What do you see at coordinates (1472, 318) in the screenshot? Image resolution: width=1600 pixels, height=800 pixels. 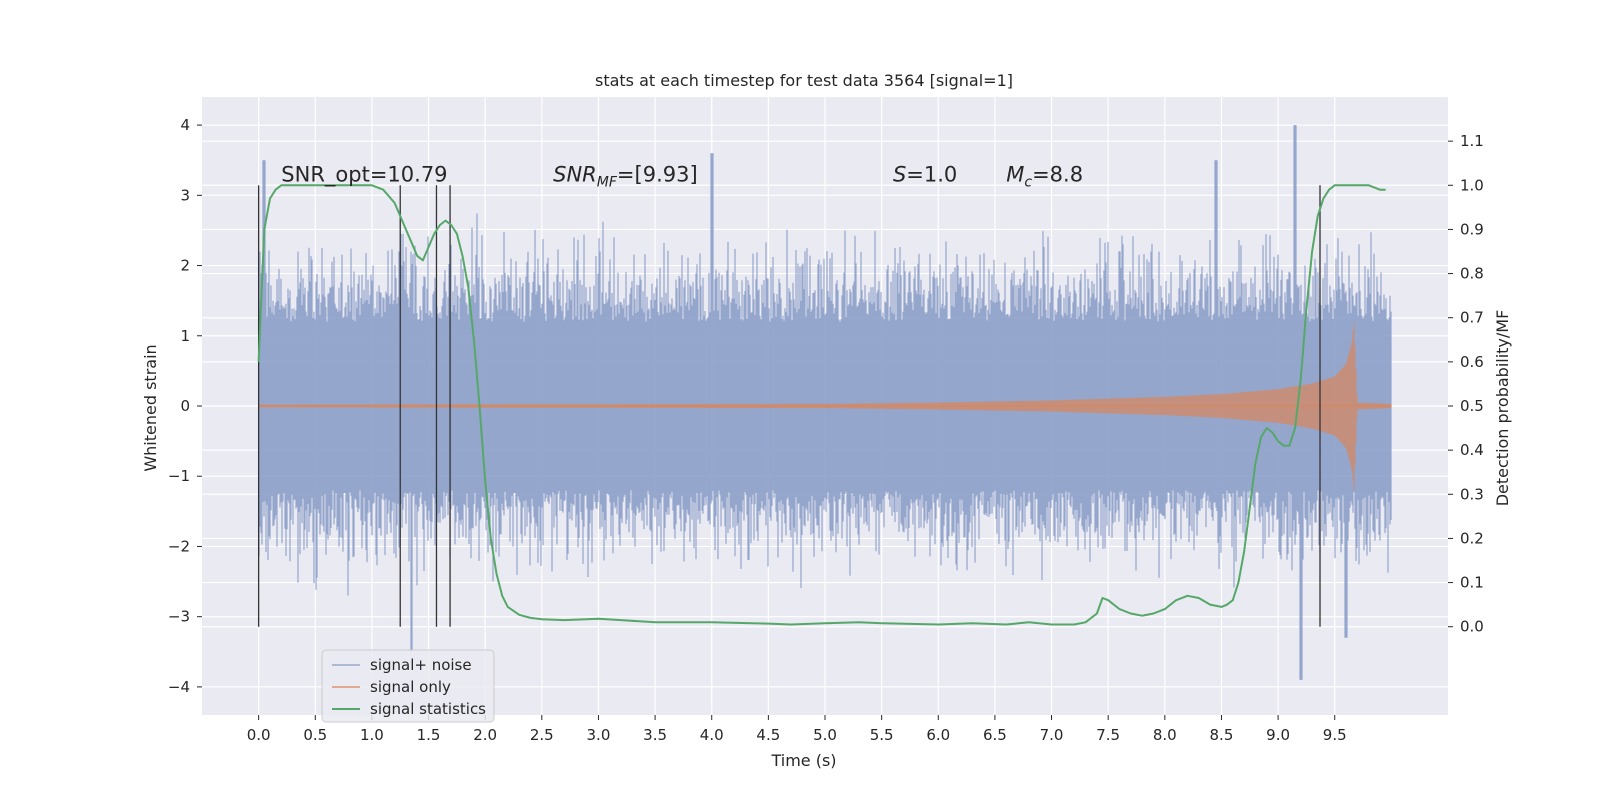 I see `y-right-tick-label: 0.7` at bounding box center [1472, 318].